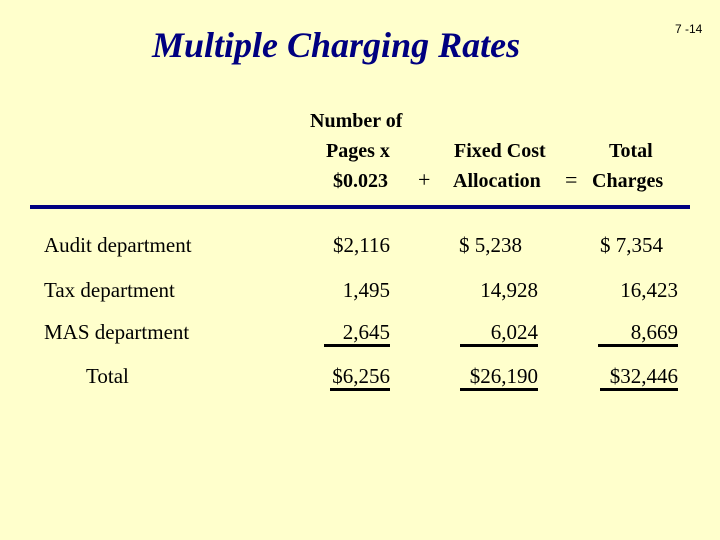 The width and height of the screenshot is (720, 540). I want to click on audit-fixed-cost: $ 5,238, so click(490, 245).